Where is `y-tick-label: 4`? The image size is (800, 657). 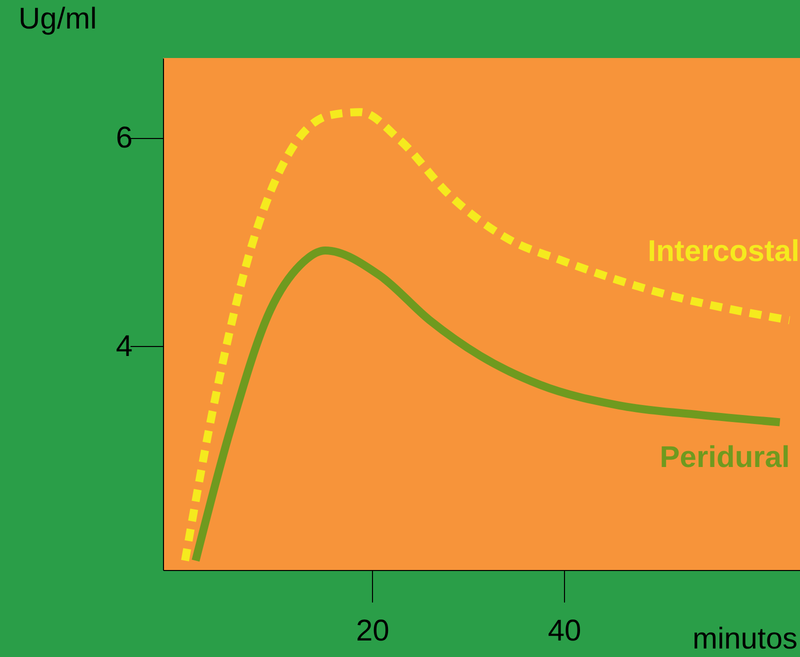
y-tick-label: 4 is located at coordinates (124, 346).